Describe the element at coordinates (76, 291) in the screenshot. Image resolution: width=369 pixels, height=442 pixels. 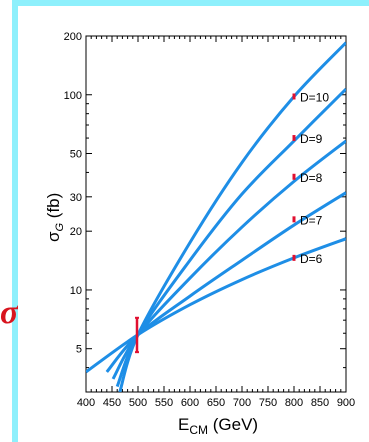
I see `y-tick-label: 10` at that location.